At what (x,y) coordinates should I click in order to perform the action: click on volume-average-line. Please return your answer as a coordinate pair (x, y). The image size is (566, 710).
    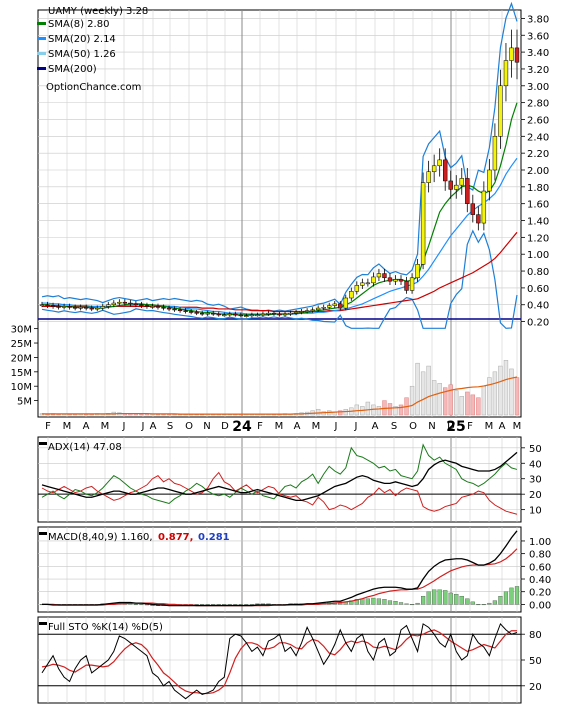
    Looking at the image, I should click on (280, 395).